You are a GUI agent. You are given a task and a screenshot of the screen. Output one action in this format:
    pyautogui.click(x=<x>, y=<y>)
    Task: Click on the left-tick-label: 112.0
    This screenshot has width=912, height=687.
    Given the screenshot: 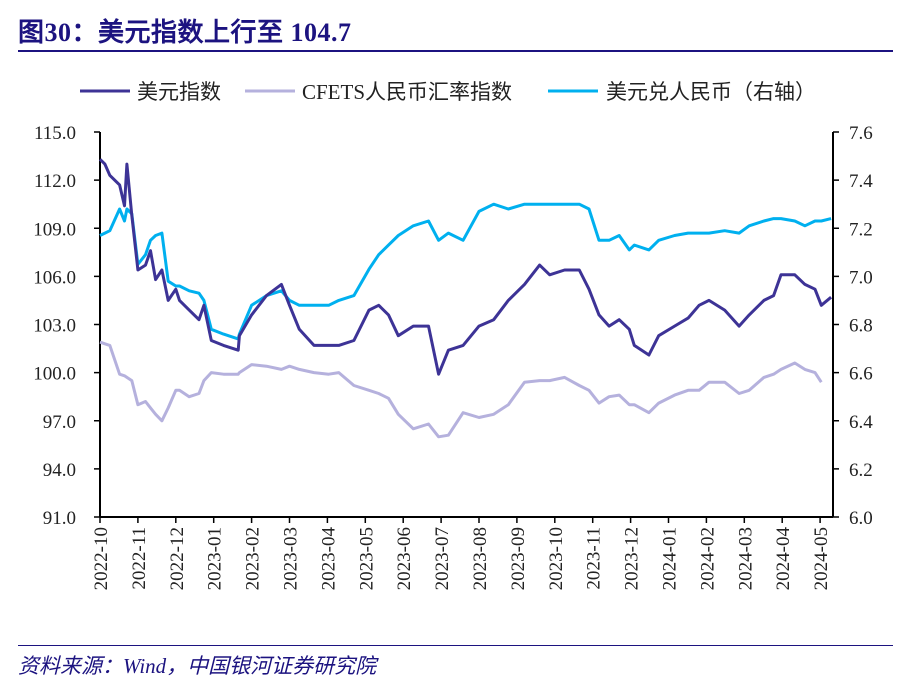 What is the action you would take?
    pyautogui.click(x=55, y=181)
    